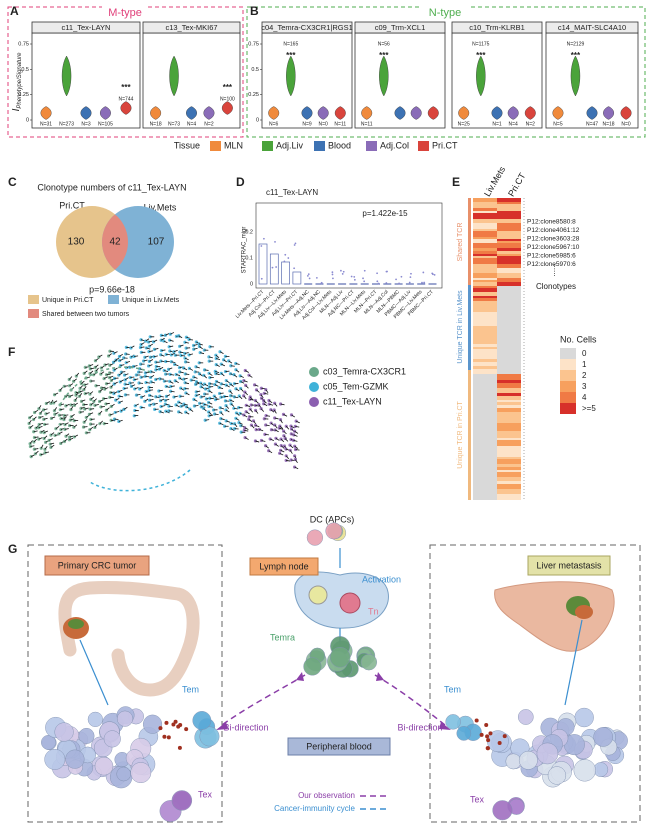 The height and width of the screenshot is (832, 650). Describe the element at coordinates (551, 222) in the screenshot. I see `clone-label: P12:clone8580:8` at that location.